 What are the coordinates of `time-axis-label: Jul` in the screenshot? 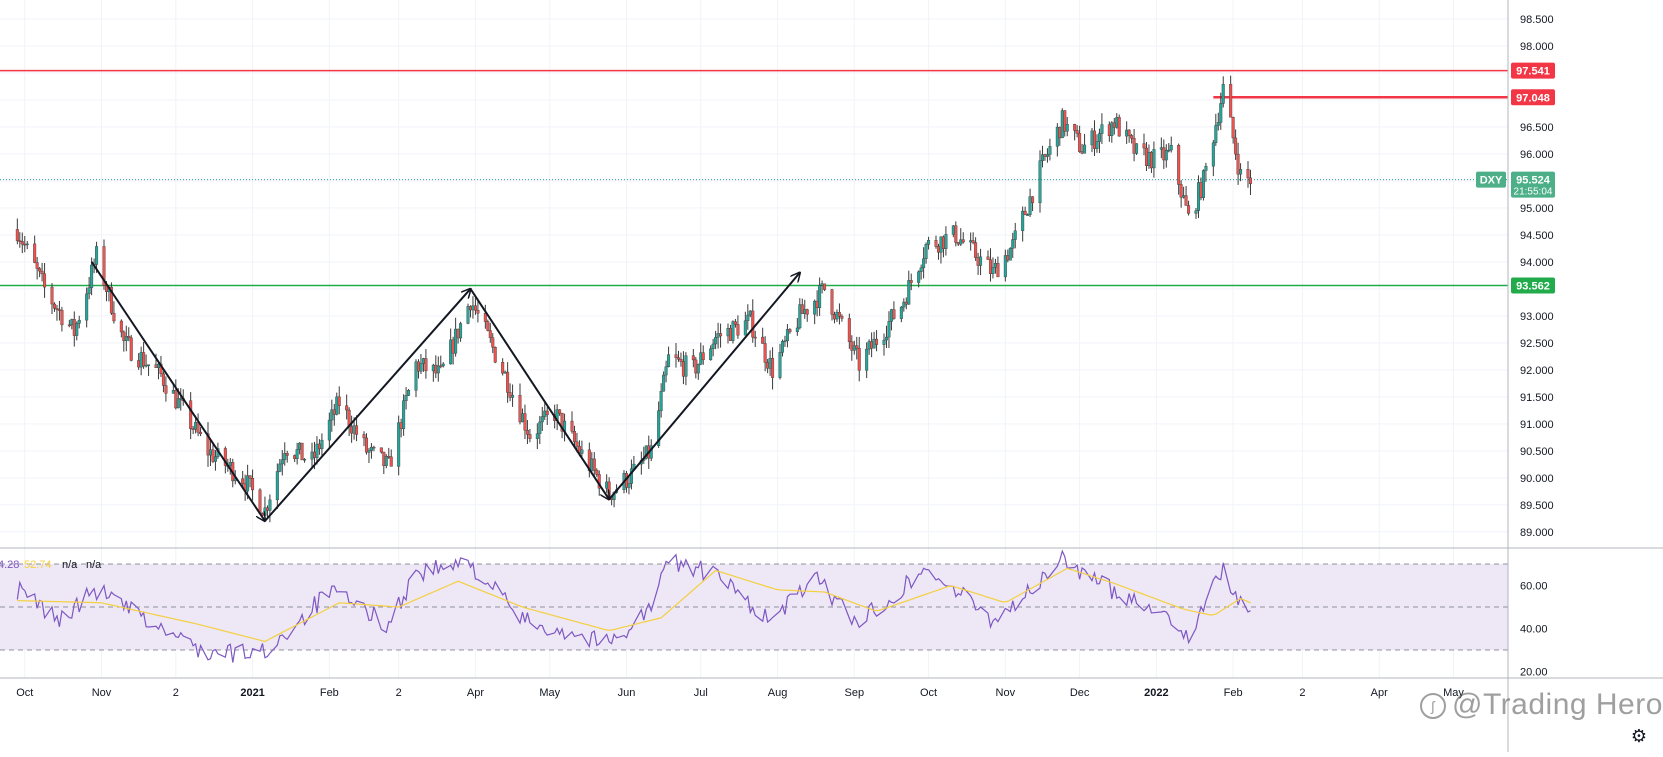 It's located at (701, 693).